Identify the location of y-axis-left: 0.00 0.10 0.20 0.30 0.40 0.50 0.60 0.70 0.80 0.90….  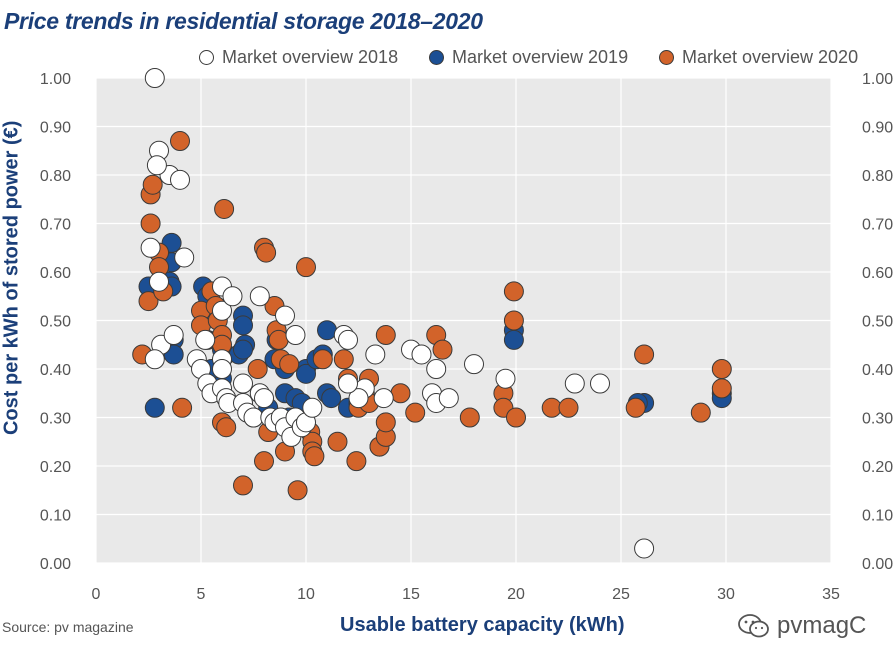
(55, 322).